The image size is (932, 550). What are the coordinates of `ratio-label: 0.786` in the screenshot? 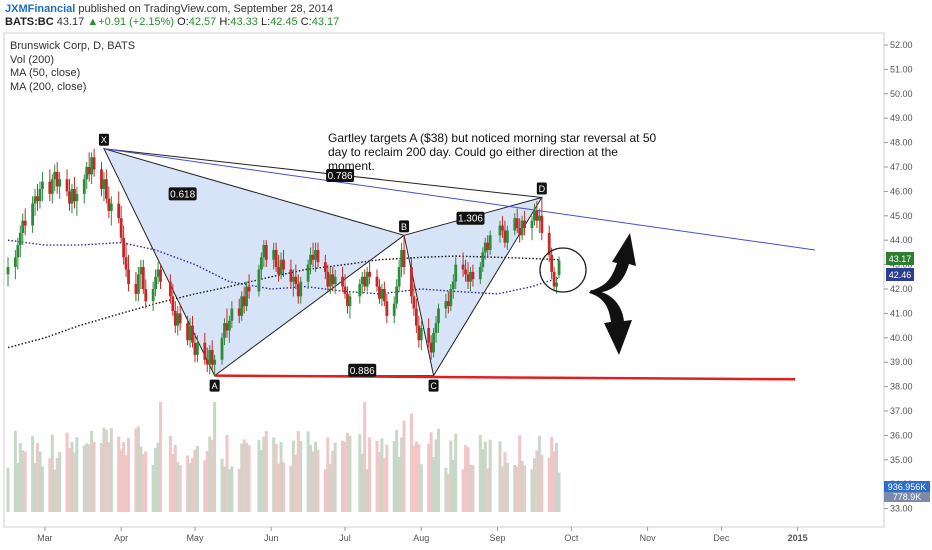 It's located at (340, 176).